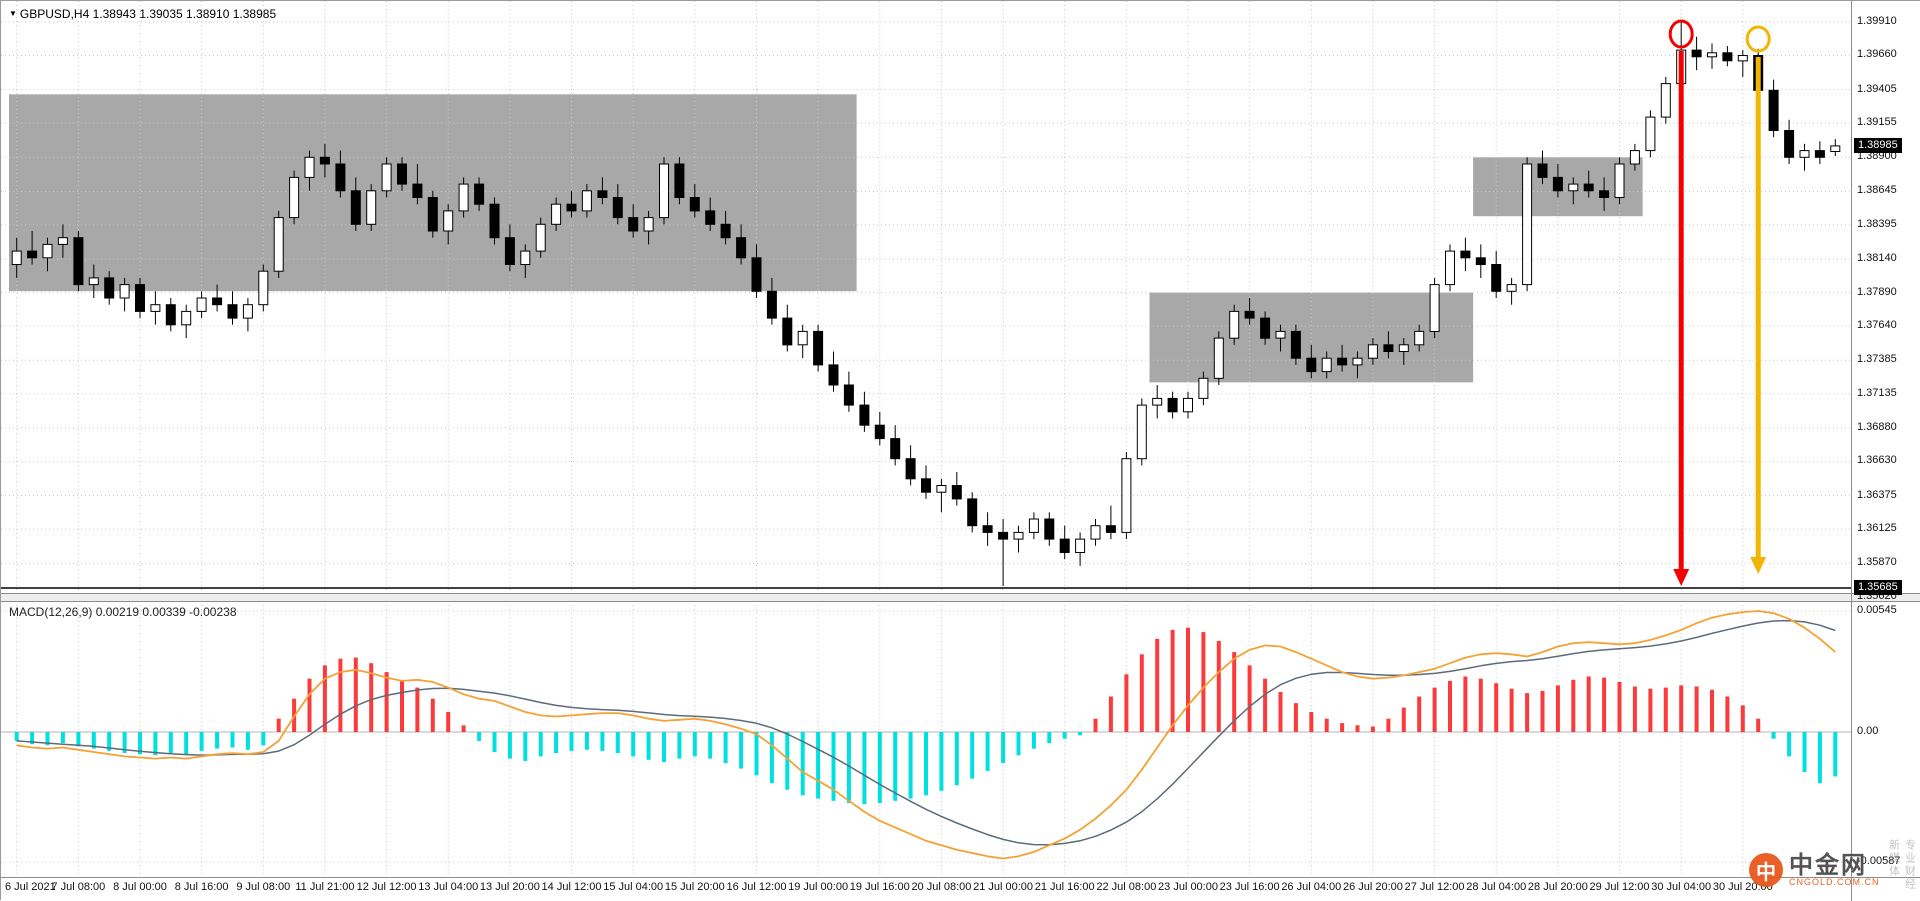 This screenshot has height=901, width=1920. Describe the element at coordinates (1877, 54) in the screenshot. I see `price-axis-label: 1.39660` at that location.